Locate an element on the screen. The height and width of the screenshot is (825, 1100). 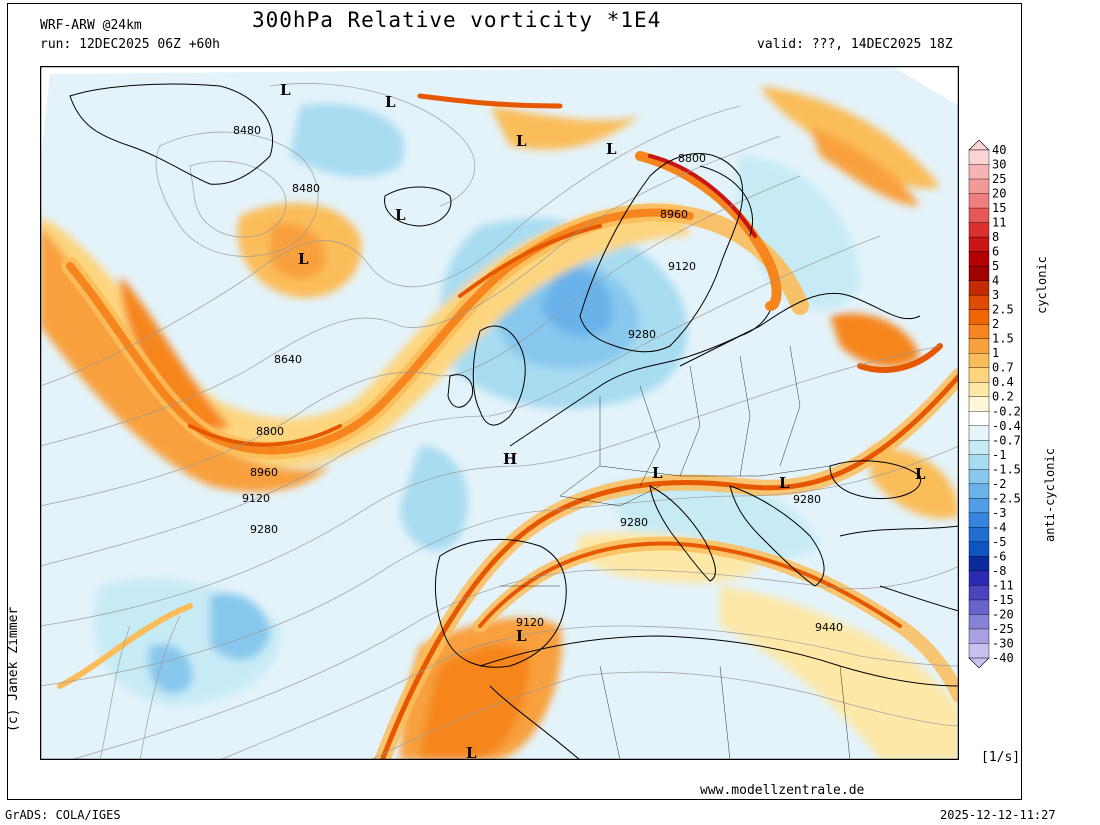
colorbar-tick-label: 30 is located at coordinates (999, 165).